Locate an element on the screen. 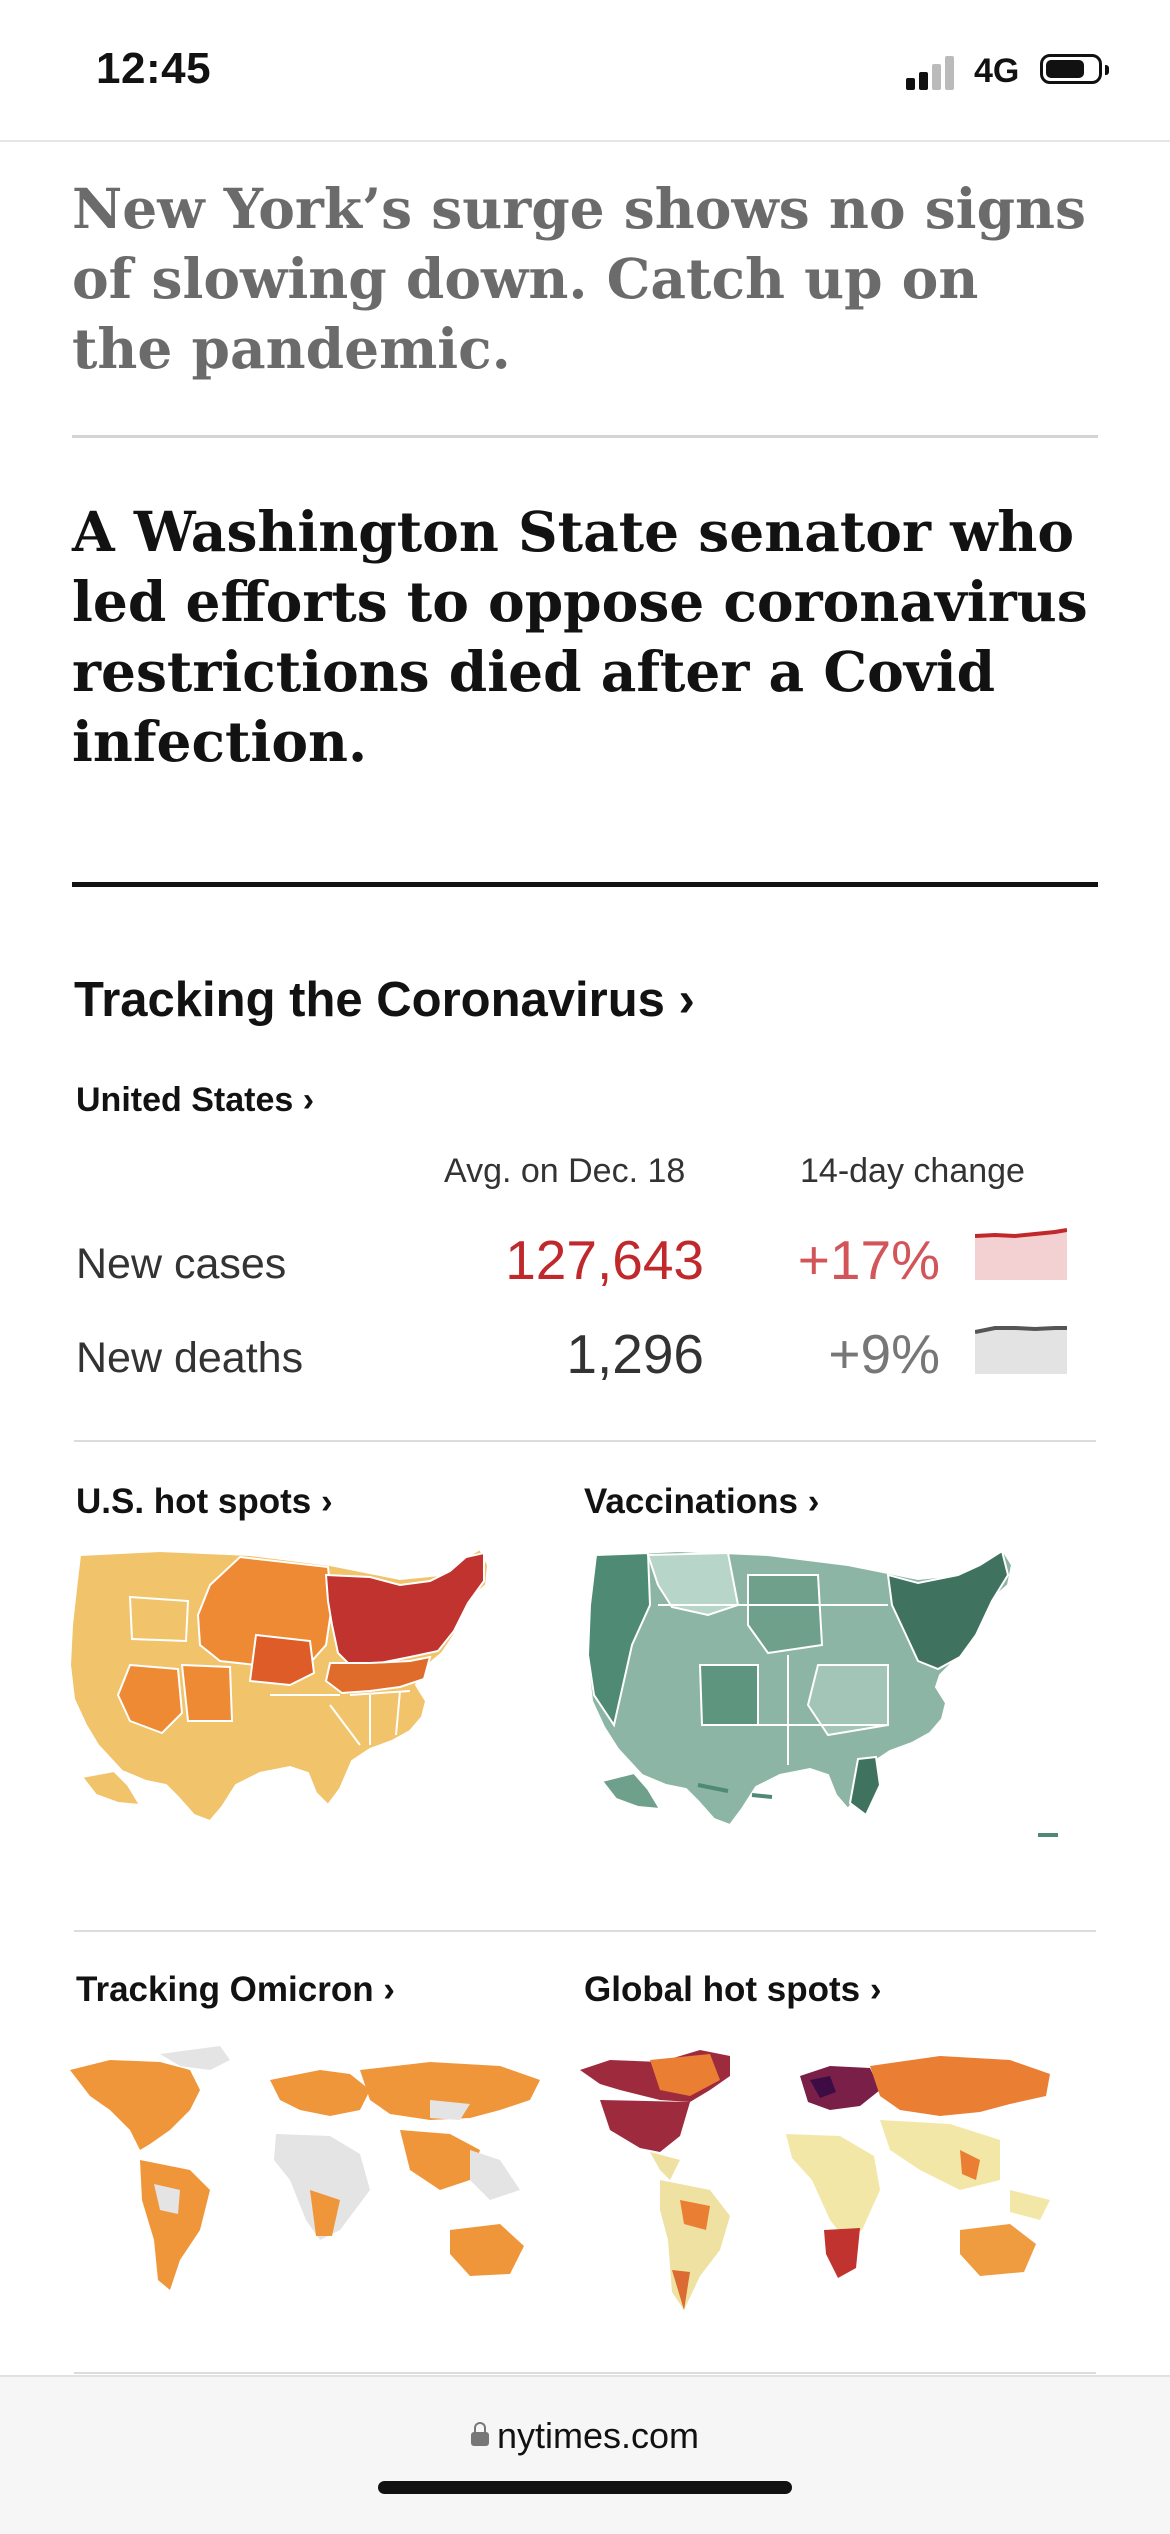 This screenshot has height=2534, width=1170. us-hot-spots-link: U.S. hot spots › is located at coordinates (204, 1501).